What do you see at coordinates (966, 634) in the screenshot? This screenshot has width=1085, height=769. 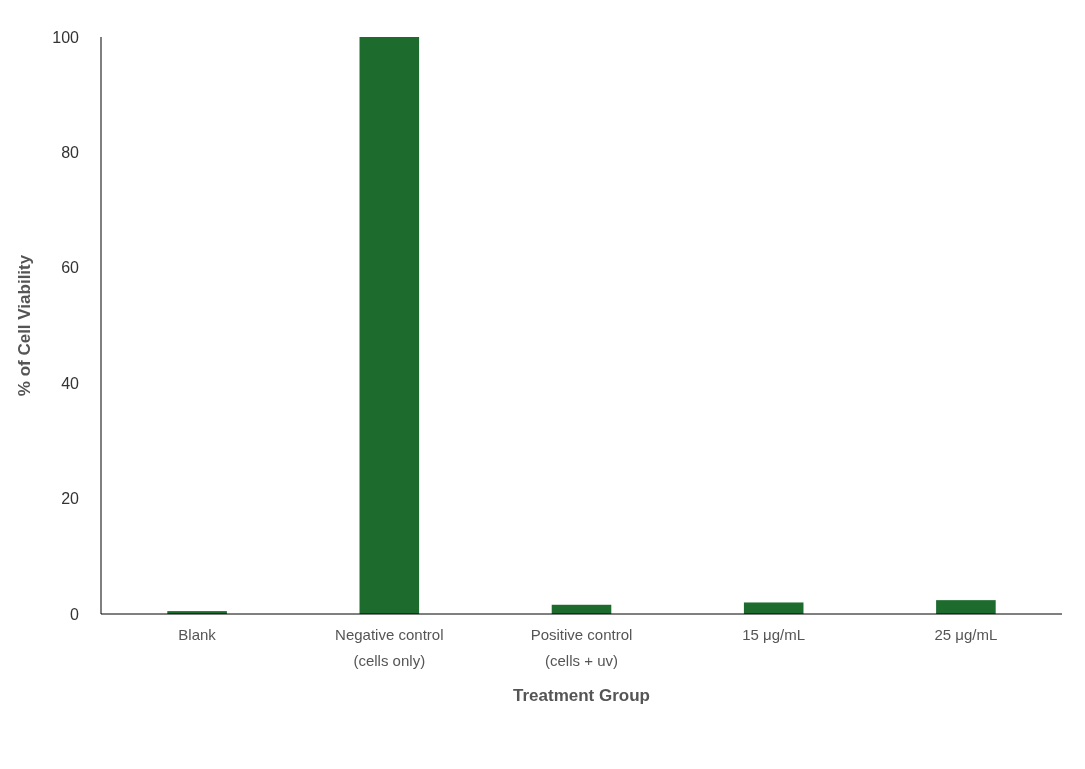 I see `x-tick-label: 25 μg/mL` at bounding box center [966, 634].